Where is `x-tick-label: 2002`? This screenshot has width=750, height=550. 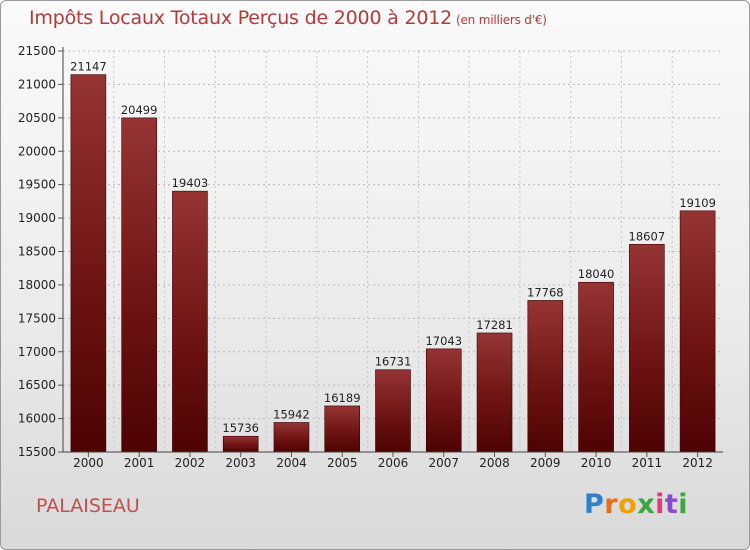 x-tick-label: 2002 is located at coordinates (190, 463).